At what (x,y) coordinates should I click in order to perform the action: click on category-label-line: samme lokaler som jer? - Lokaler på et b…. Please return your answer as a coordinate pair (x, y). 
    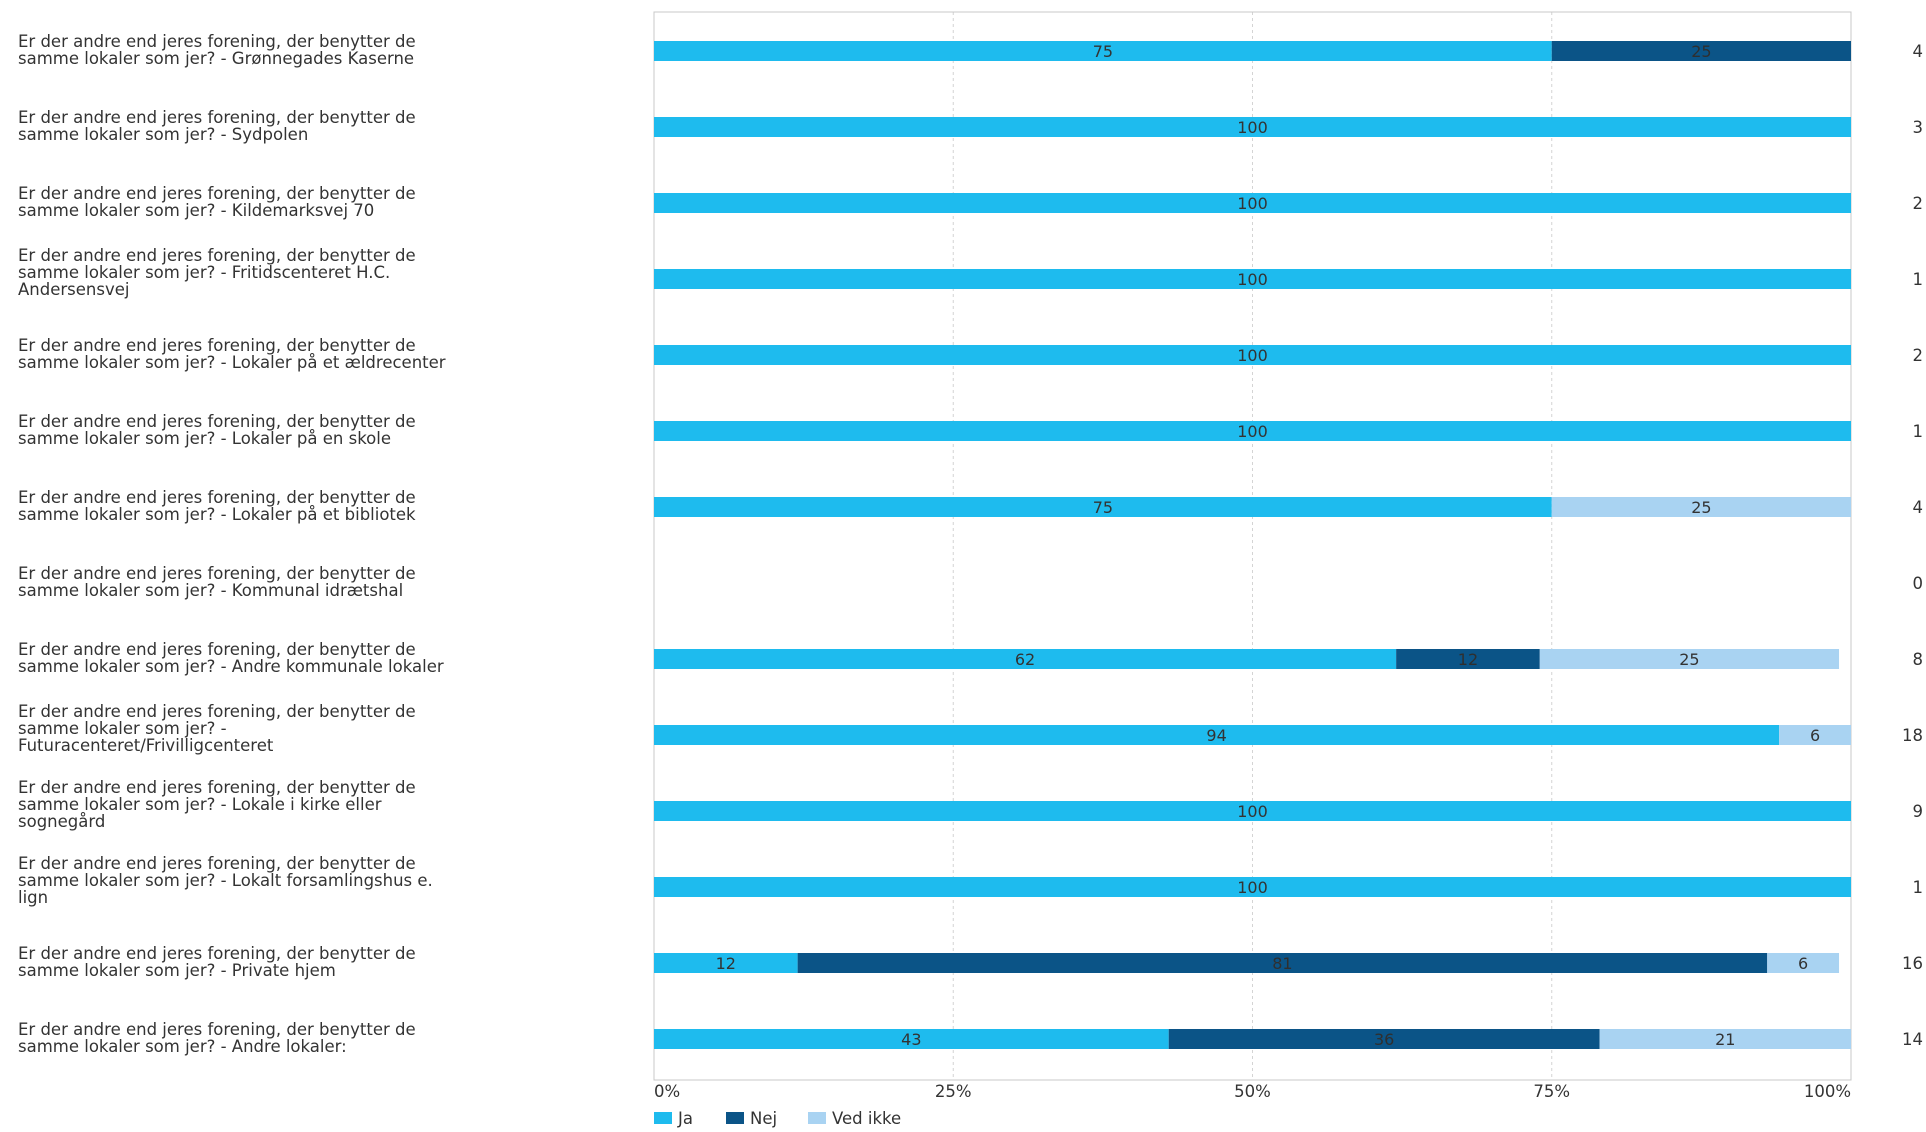
    Looking at the image, I should click on (217, 514).